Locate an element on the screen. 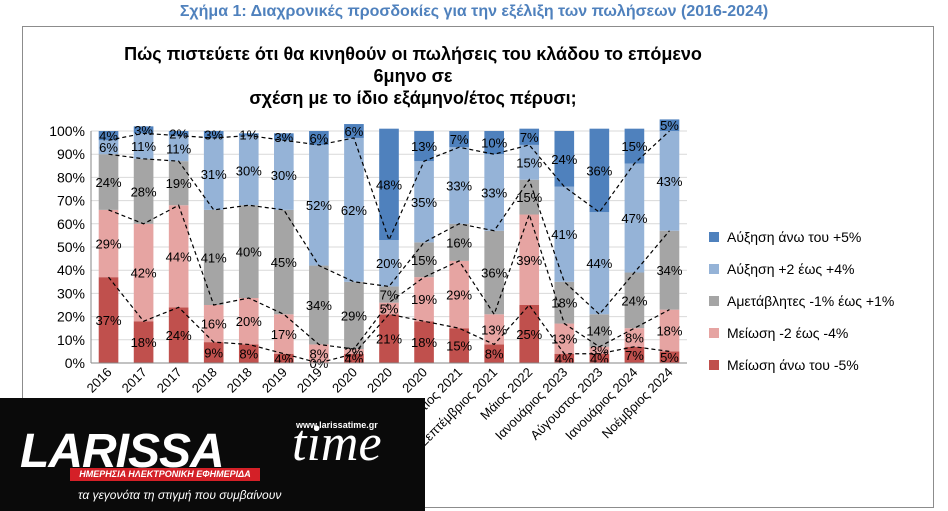 The width and height of the screenshot is (948, 511). y-tick-label: 20% is located at coordinates (71, 317).